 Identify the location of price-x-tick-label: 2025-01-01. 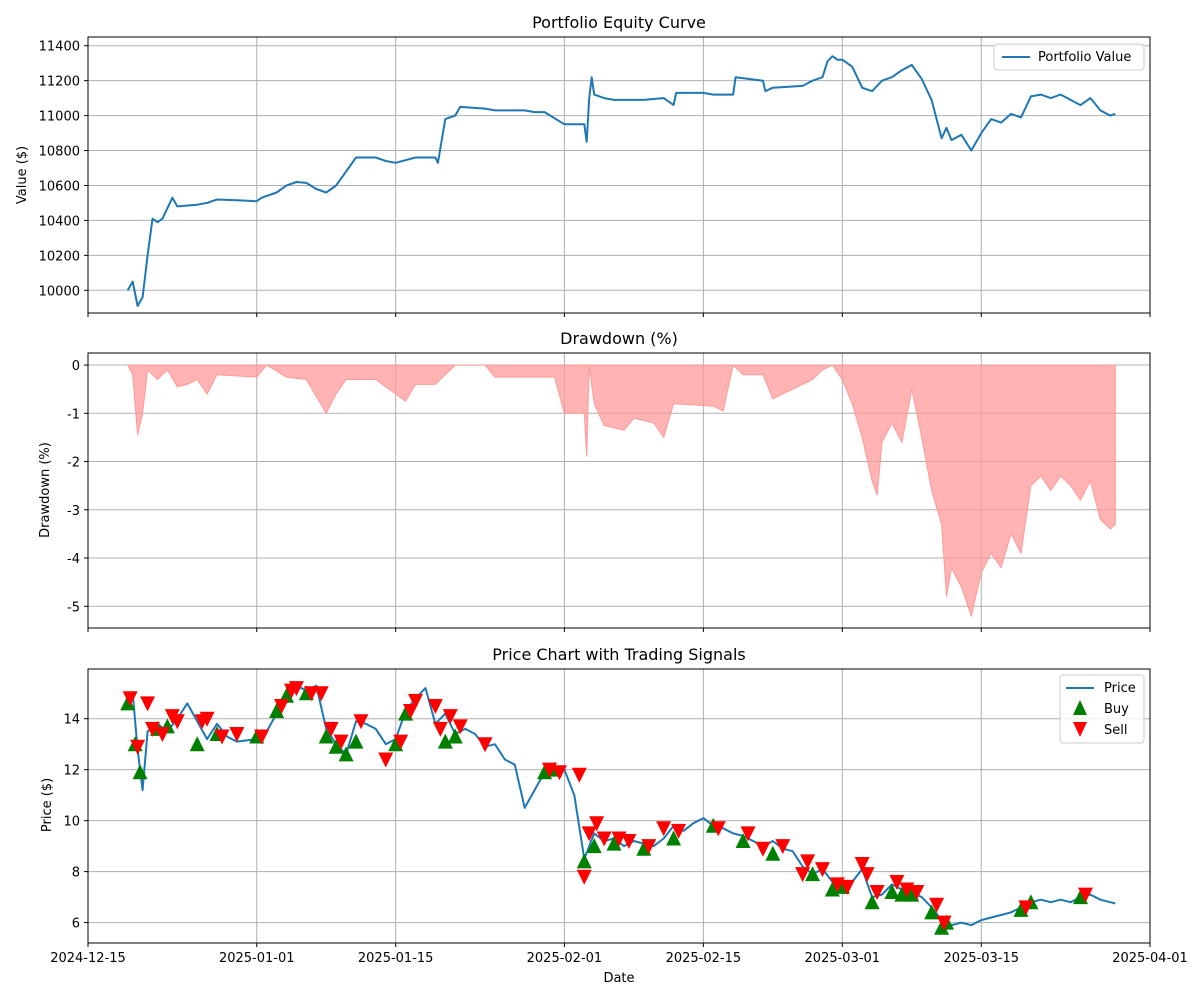
(257, 958).